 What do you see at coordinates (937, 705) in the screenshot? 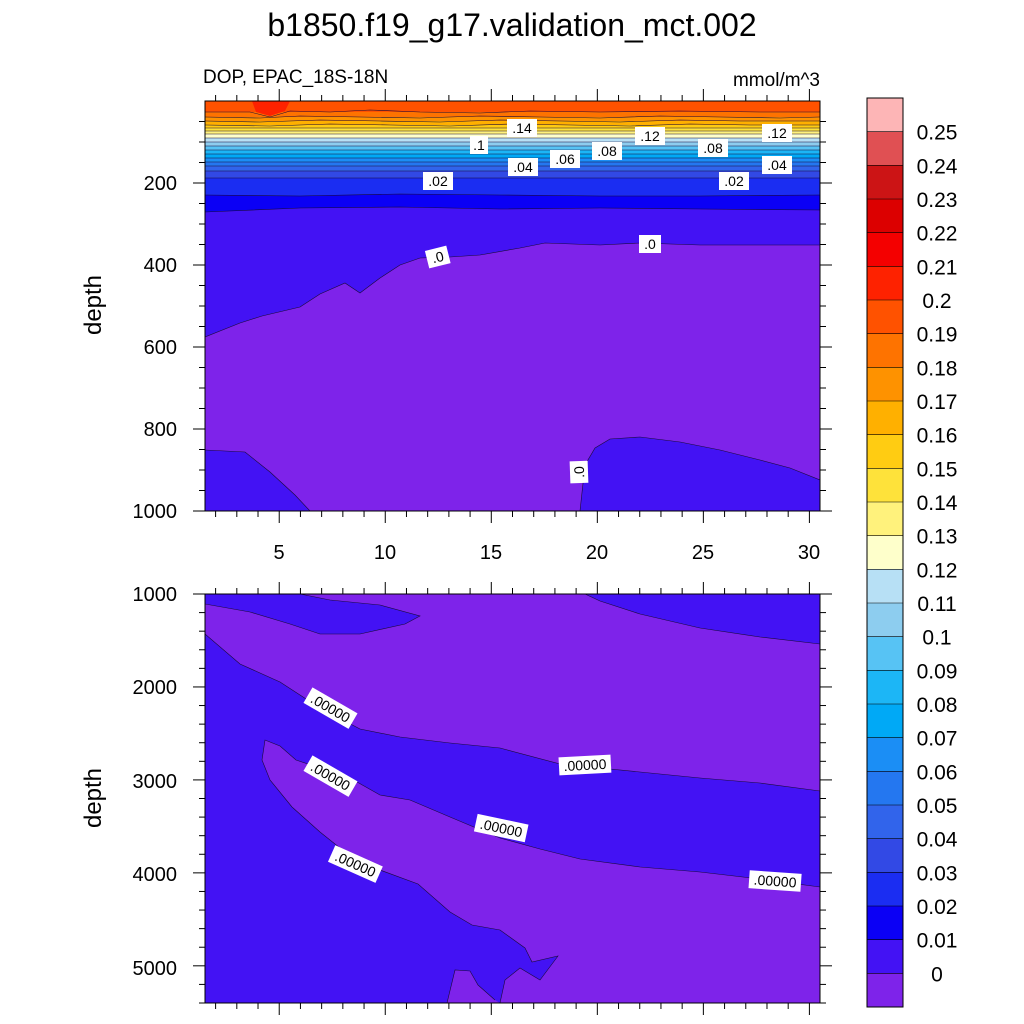
I see `colorbar-label: 0.08` at bounding box center [937, 705].